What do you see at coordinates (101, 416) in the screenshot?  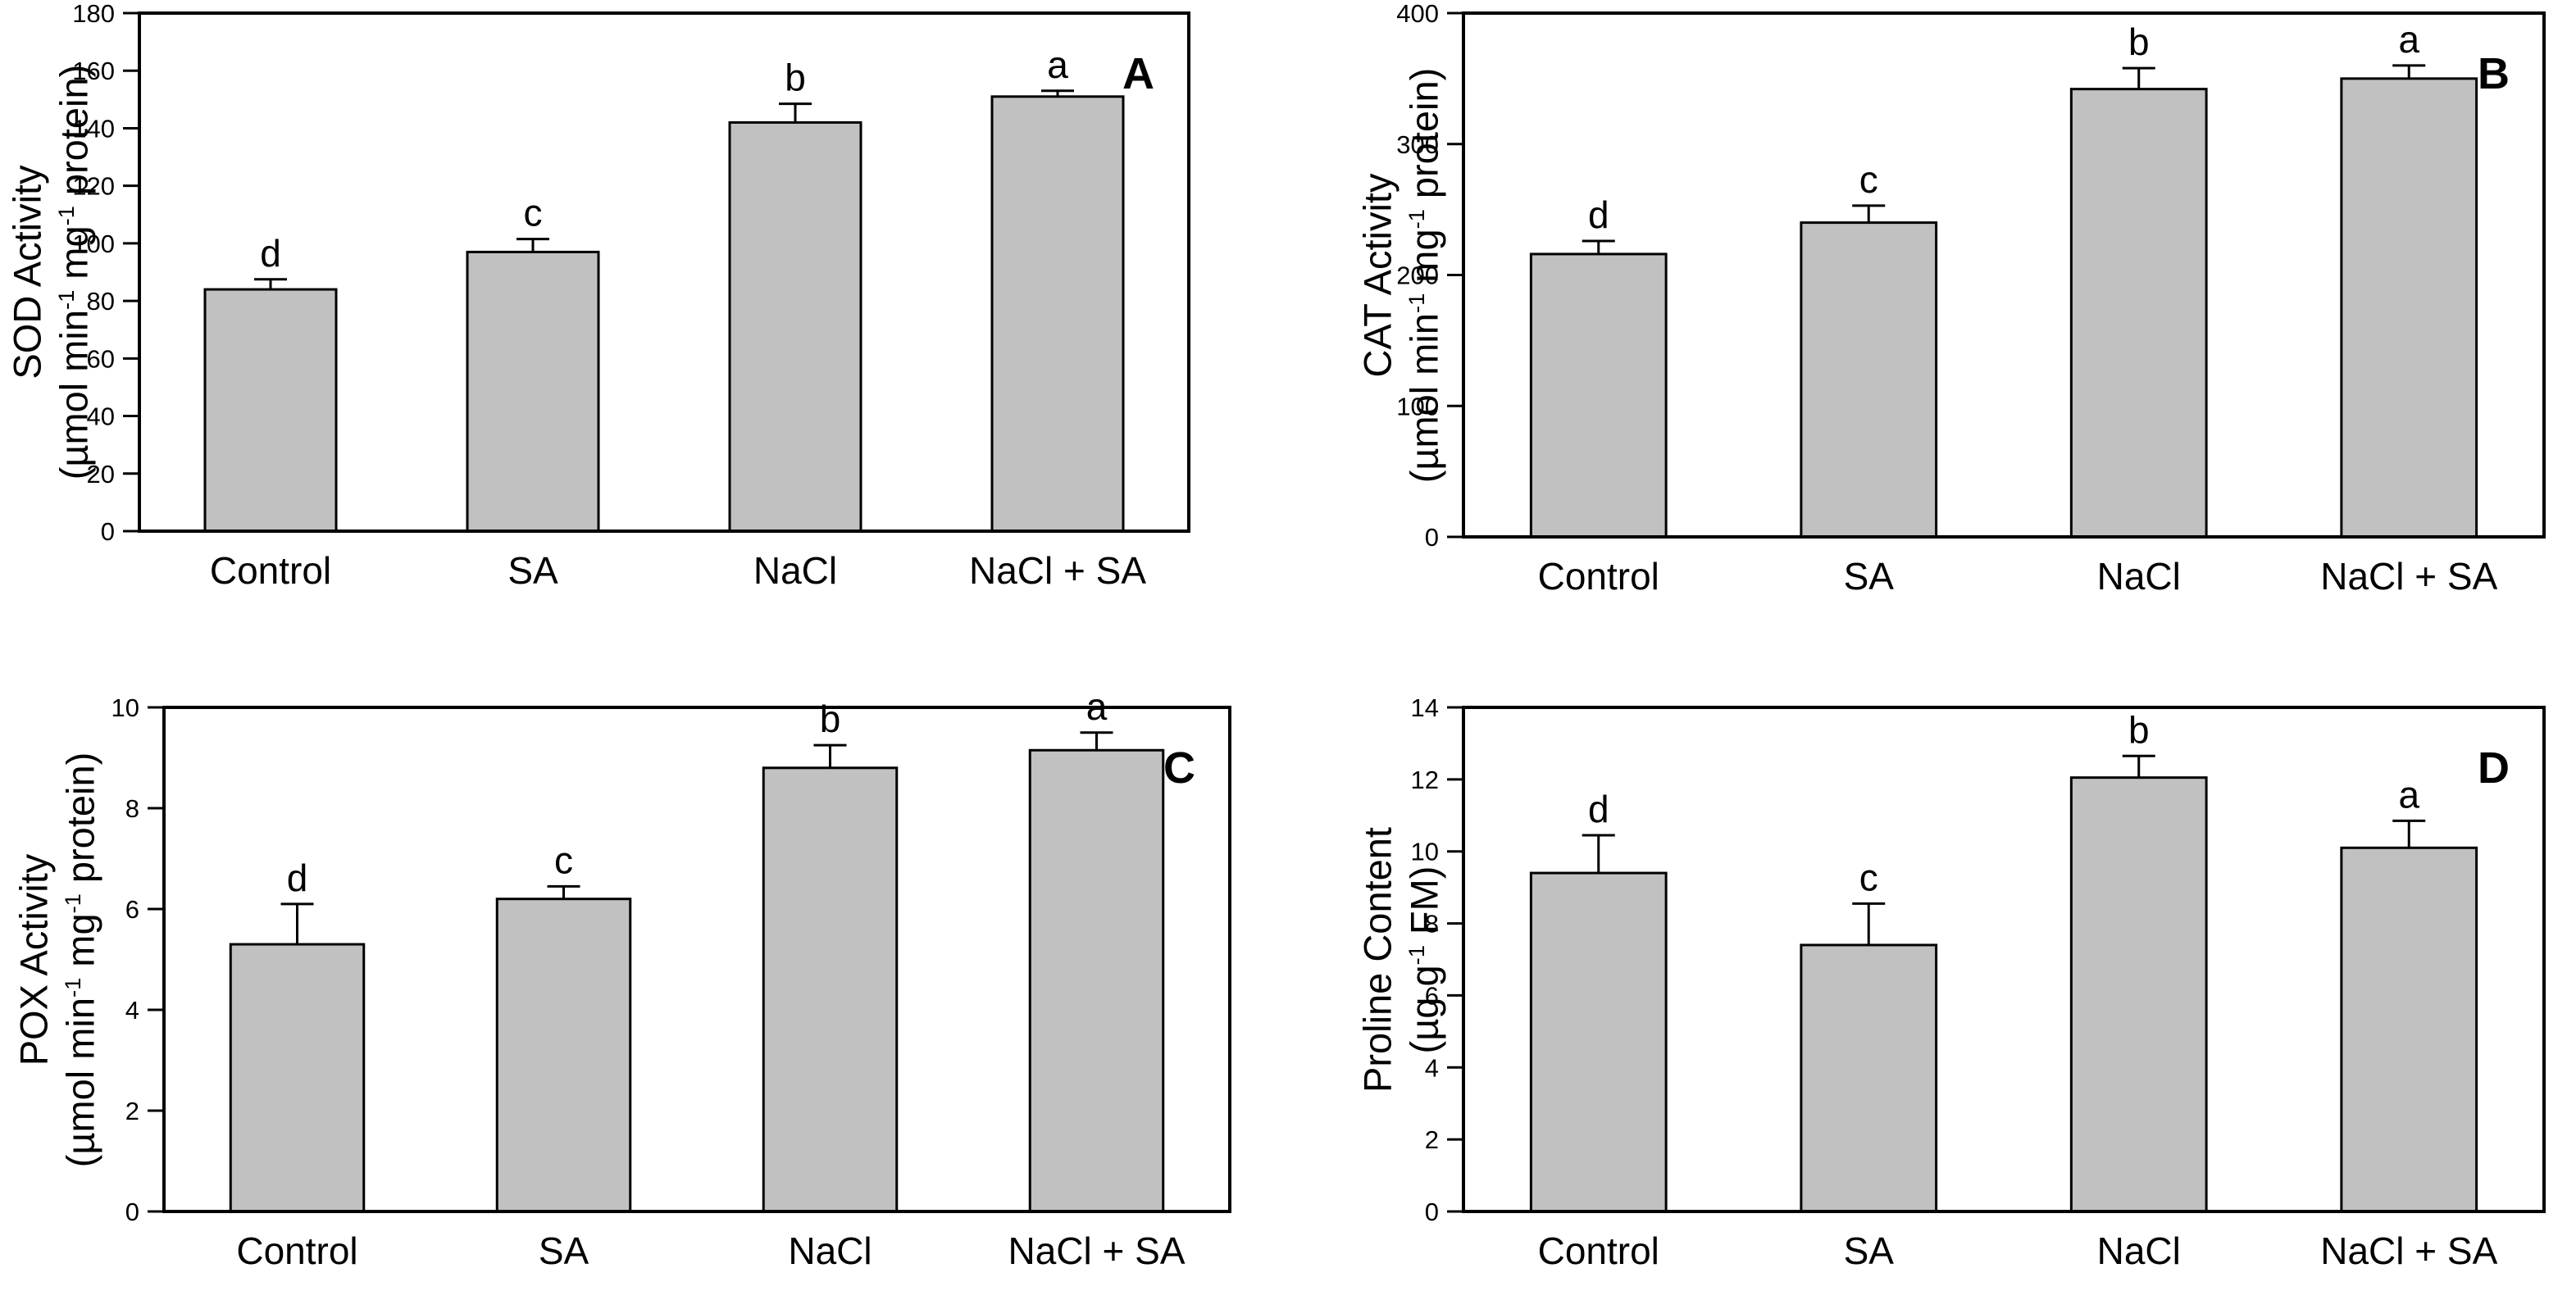 I see `y-tick-label: 40` at bounding box center [101, 416].